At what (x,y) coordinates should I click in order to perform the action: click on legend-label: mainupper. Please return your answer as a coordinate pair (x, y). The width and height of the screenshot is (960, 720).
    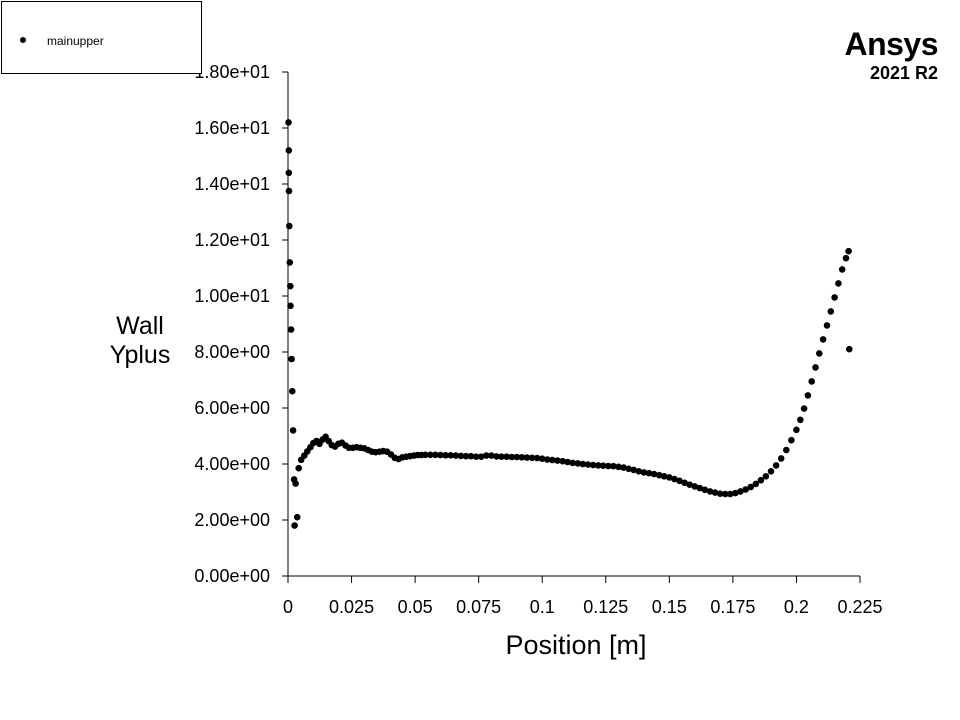
    Looking at the image, I should click on (75, 41).